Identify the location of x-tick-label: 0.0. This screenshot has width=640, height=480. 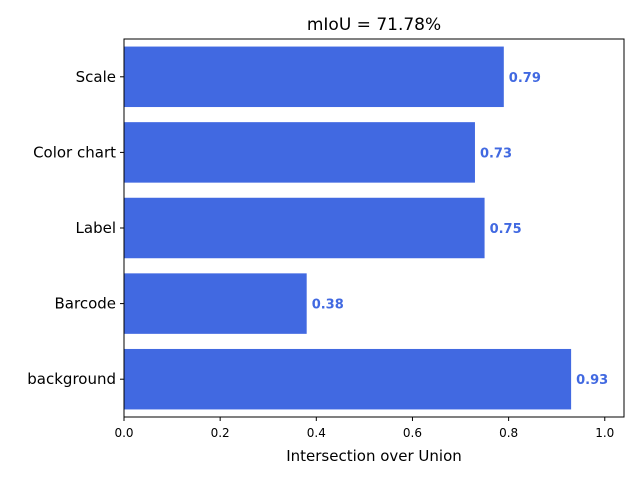
(123, 433).